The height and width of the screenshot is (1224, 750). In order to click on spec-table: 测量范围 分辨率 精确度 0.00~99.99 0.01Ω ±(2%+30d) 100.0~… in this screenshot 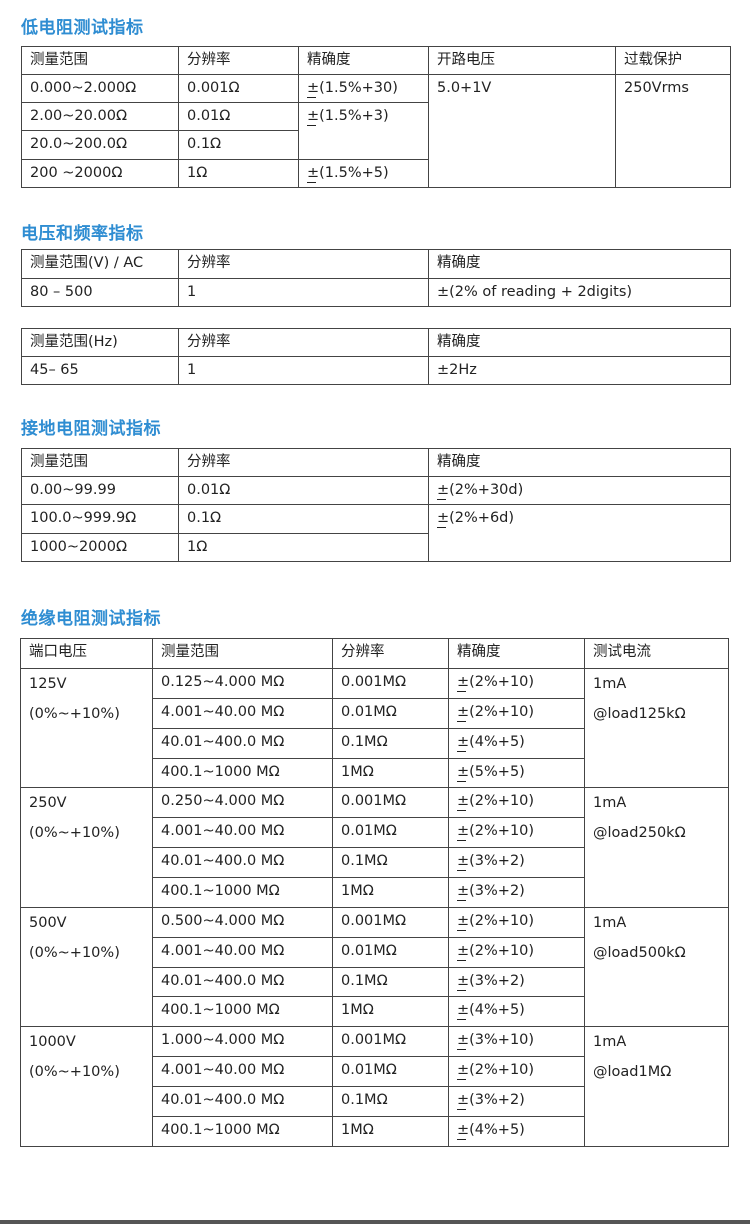, I will do `click(376, 505)`.